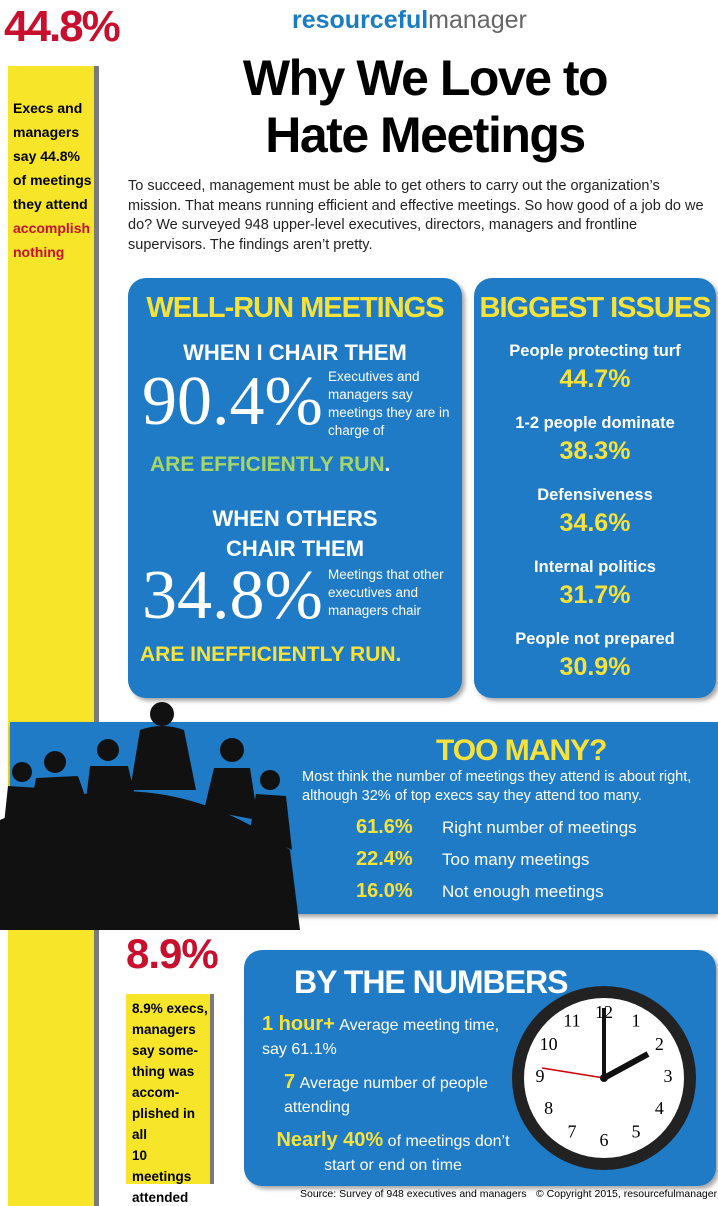 The height and width of the screenshot is (1206, 718). What do you see at coordinates (164, 1029) in the screenshot?
I see `accomplished-line: managers` at bounding box center [164, 1029].